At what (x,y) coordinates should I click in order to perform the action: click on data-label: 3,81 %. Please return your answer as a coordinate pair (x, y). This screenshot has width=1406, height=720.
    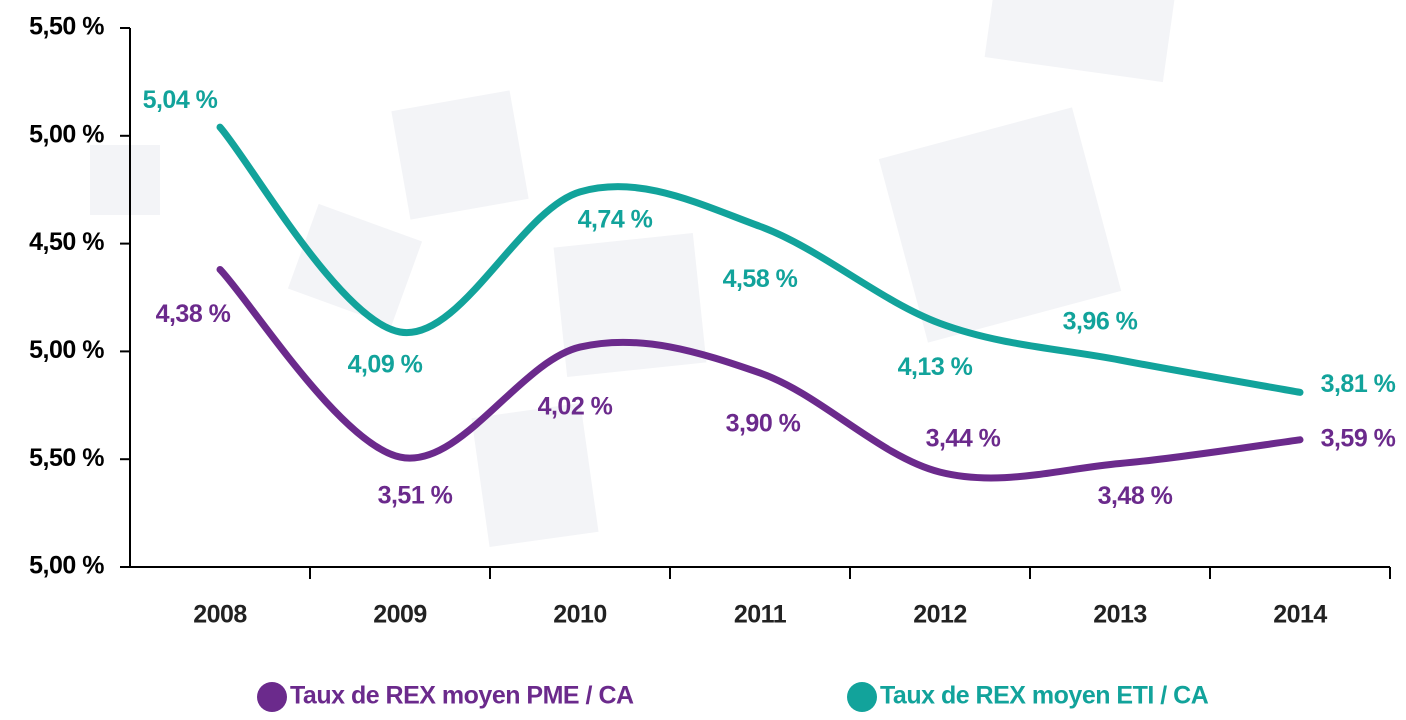
    Looking at the image, I should click on (1358, 384).